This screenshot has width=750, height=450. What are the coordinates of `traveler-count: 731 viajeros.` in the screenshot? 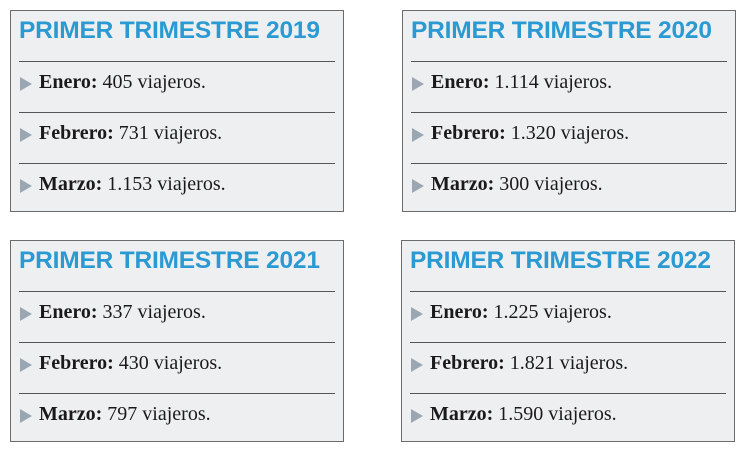 It's located at (170, 133).